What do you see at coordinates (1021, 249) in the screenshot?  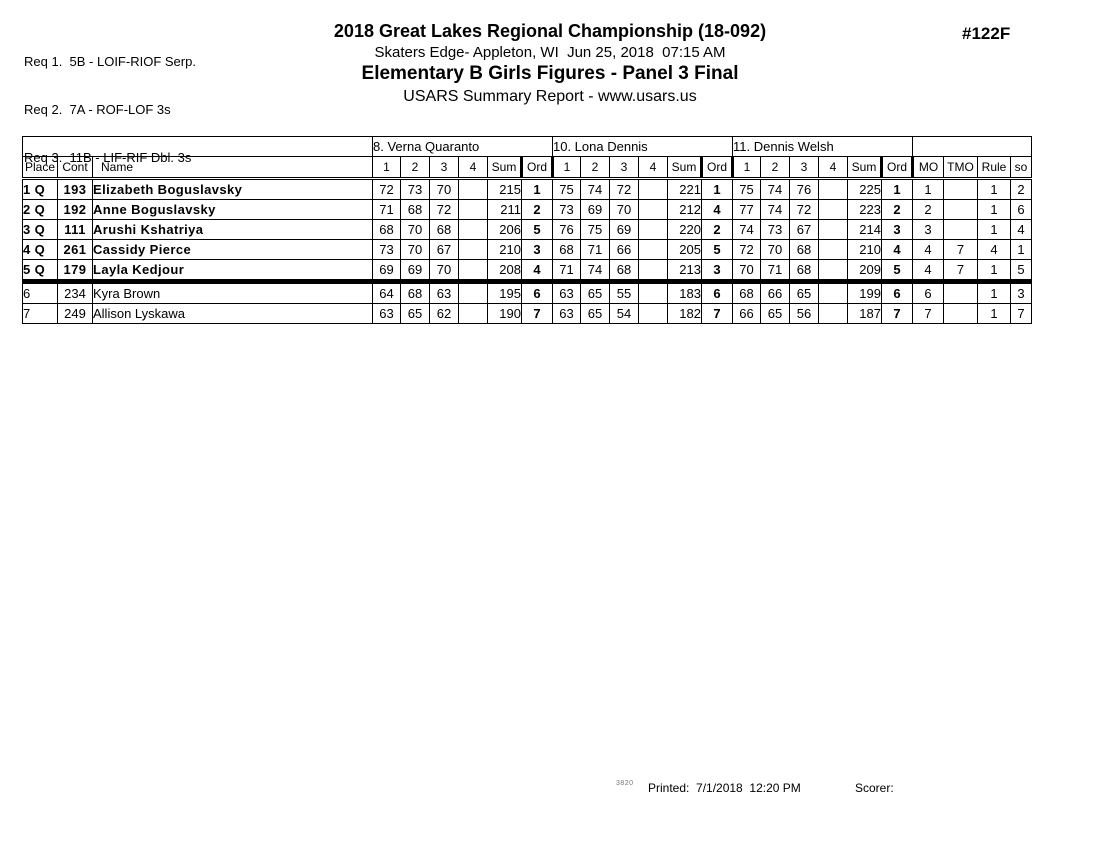 I see `so-cell: 1` at bounding box center [1021, 249].